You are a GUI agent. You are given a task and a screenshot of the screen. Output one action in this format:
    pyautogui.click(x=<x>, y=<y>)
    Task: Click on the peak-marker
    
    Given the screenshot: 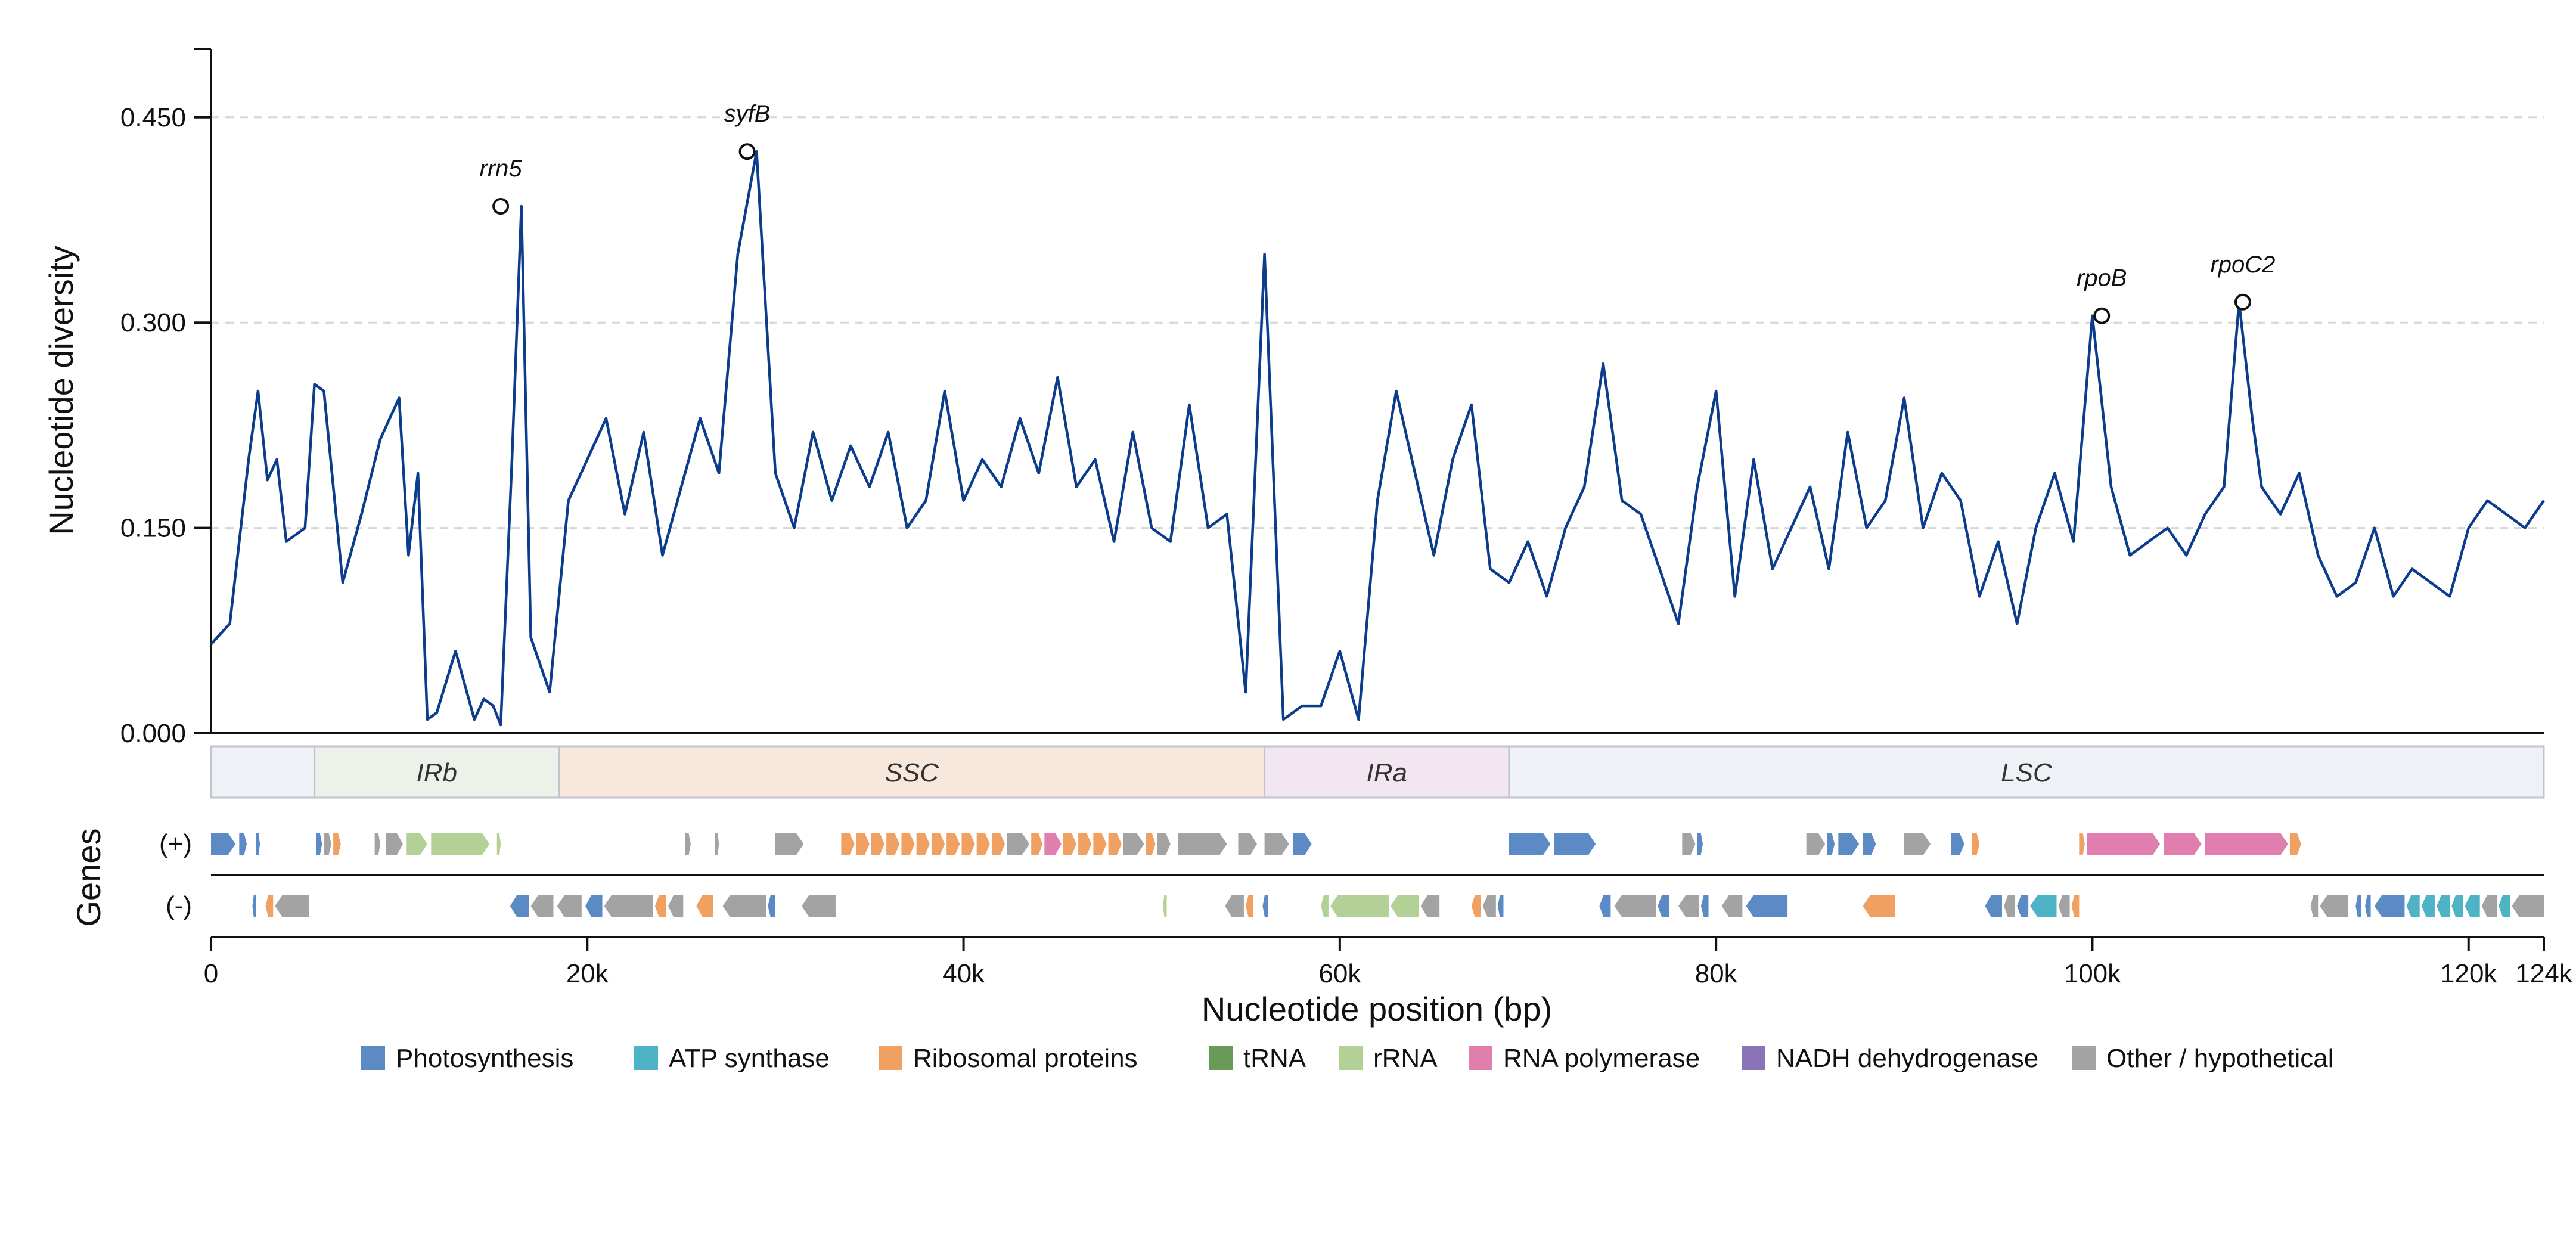 What is the action you would take?
    pyautogui.click(x=2102, y=315)
    